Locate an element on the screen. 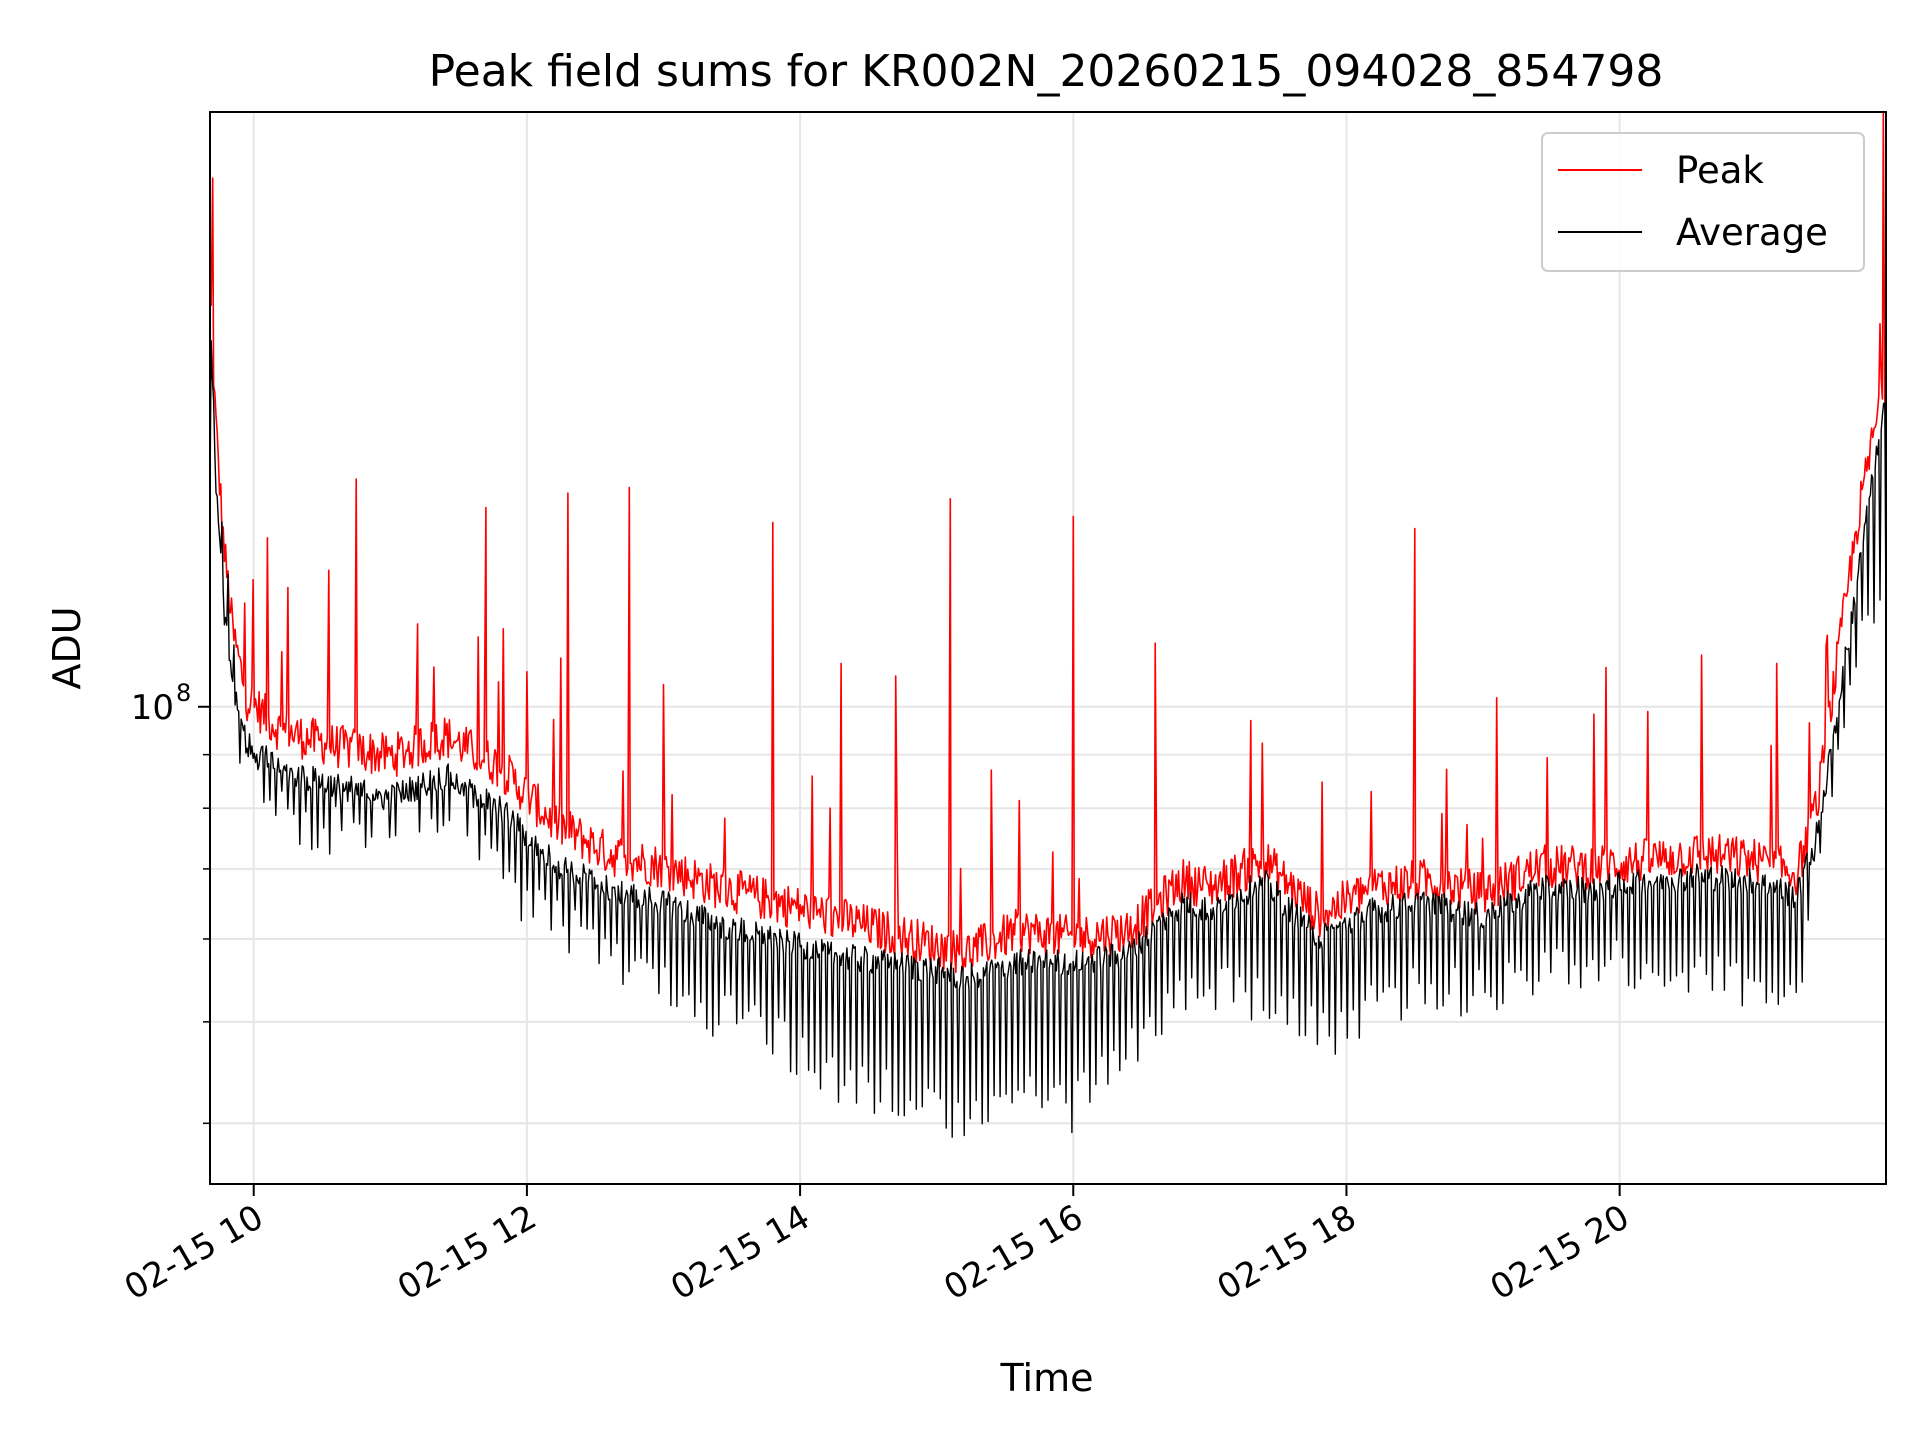 Image resolution: width=1920 pixels, height=1440 pixels. legend: Peak Average is located at coordinates (1703, 202).